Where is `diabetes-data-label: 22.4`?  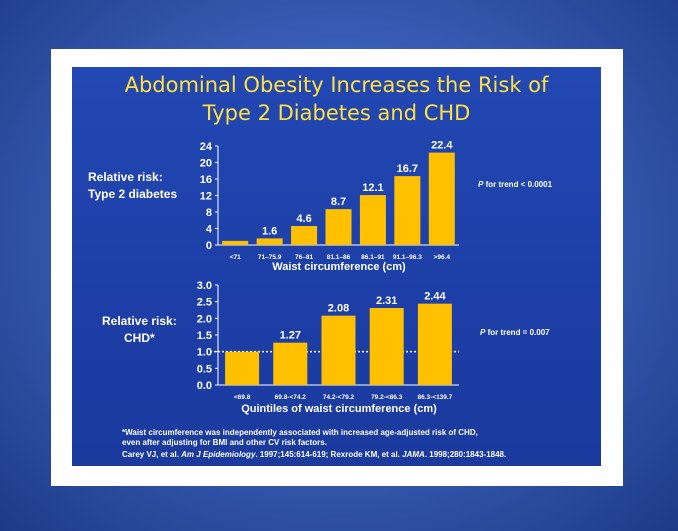
diabetes-data-label: 22.4 is located at coordinates (442, 146).